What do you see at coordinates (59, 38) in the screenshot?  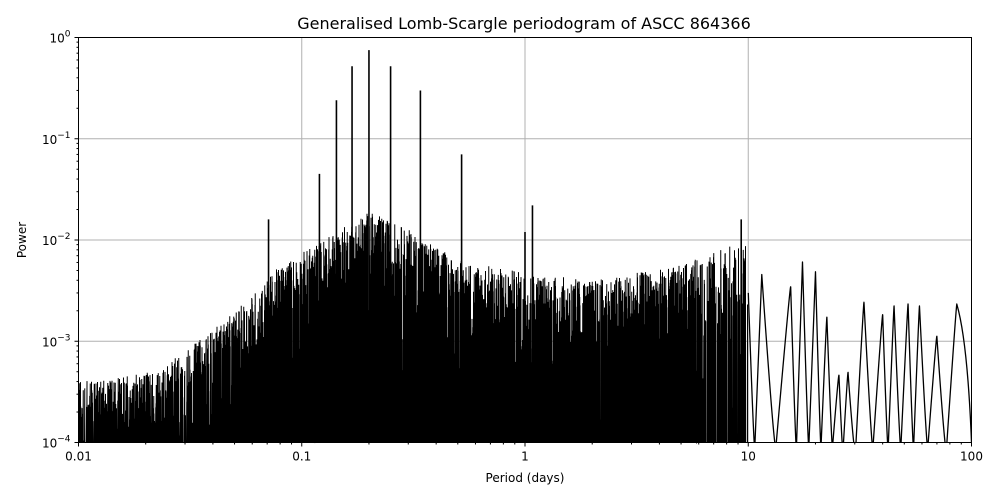 I see `y-tick-label: 10⁰` at bounding box center [59, 38].